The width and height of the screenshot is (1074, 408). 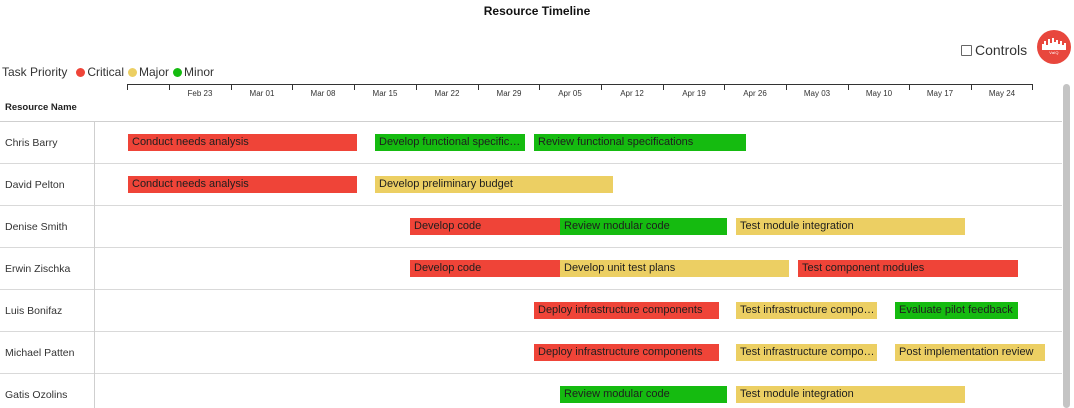 I want to click on task-bar: Evaluate pilot feedback, so click(x=956, y=310).